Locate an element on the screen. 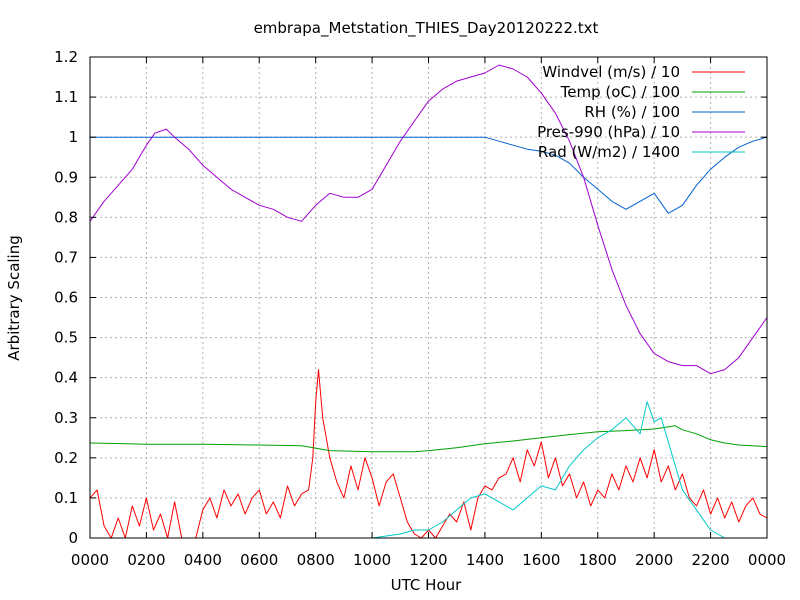 This screenshot has width=800, height=600. x-tick-label: 1000 is located at coordinates (372, 560).